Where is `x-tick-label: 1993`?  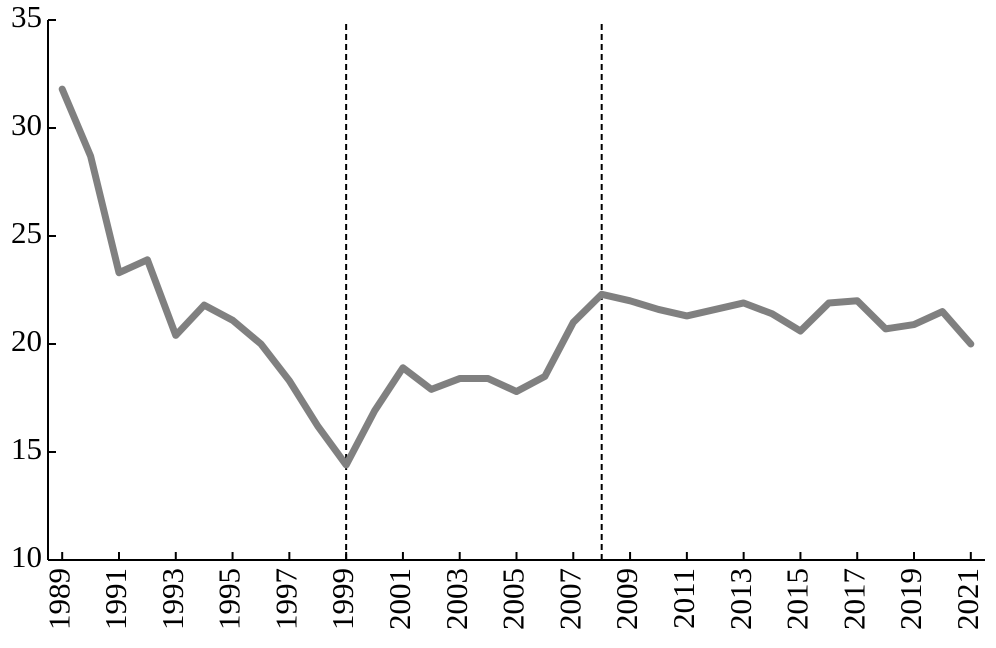
x-tick-label: 1993 is located at coordinates (172, 599).